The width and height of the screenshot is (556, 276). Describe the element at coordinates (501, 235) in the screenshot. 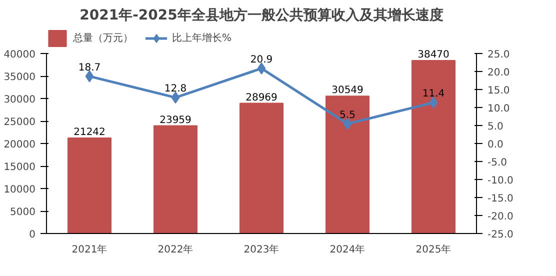

I see `y2-tick-label: -25.0` at that location.